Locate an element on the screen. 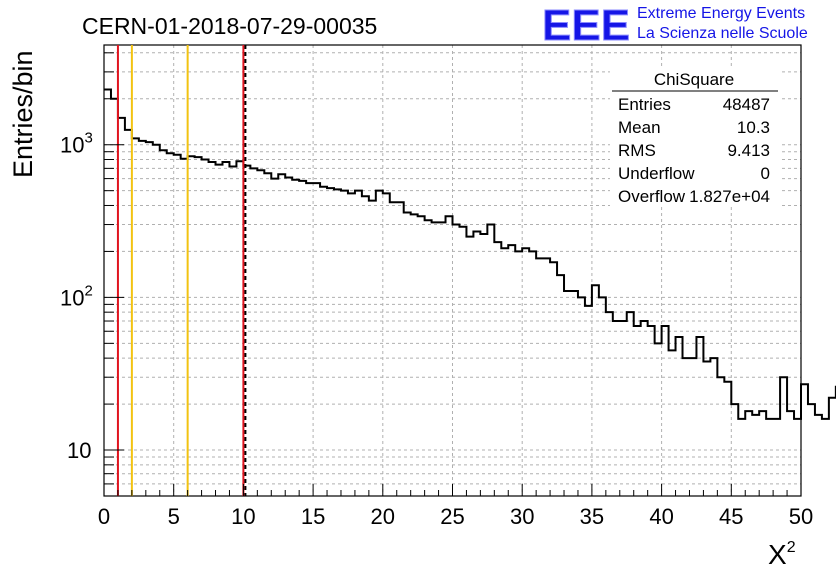  x-tick-label: 0 is located at coordinates (104, 516).